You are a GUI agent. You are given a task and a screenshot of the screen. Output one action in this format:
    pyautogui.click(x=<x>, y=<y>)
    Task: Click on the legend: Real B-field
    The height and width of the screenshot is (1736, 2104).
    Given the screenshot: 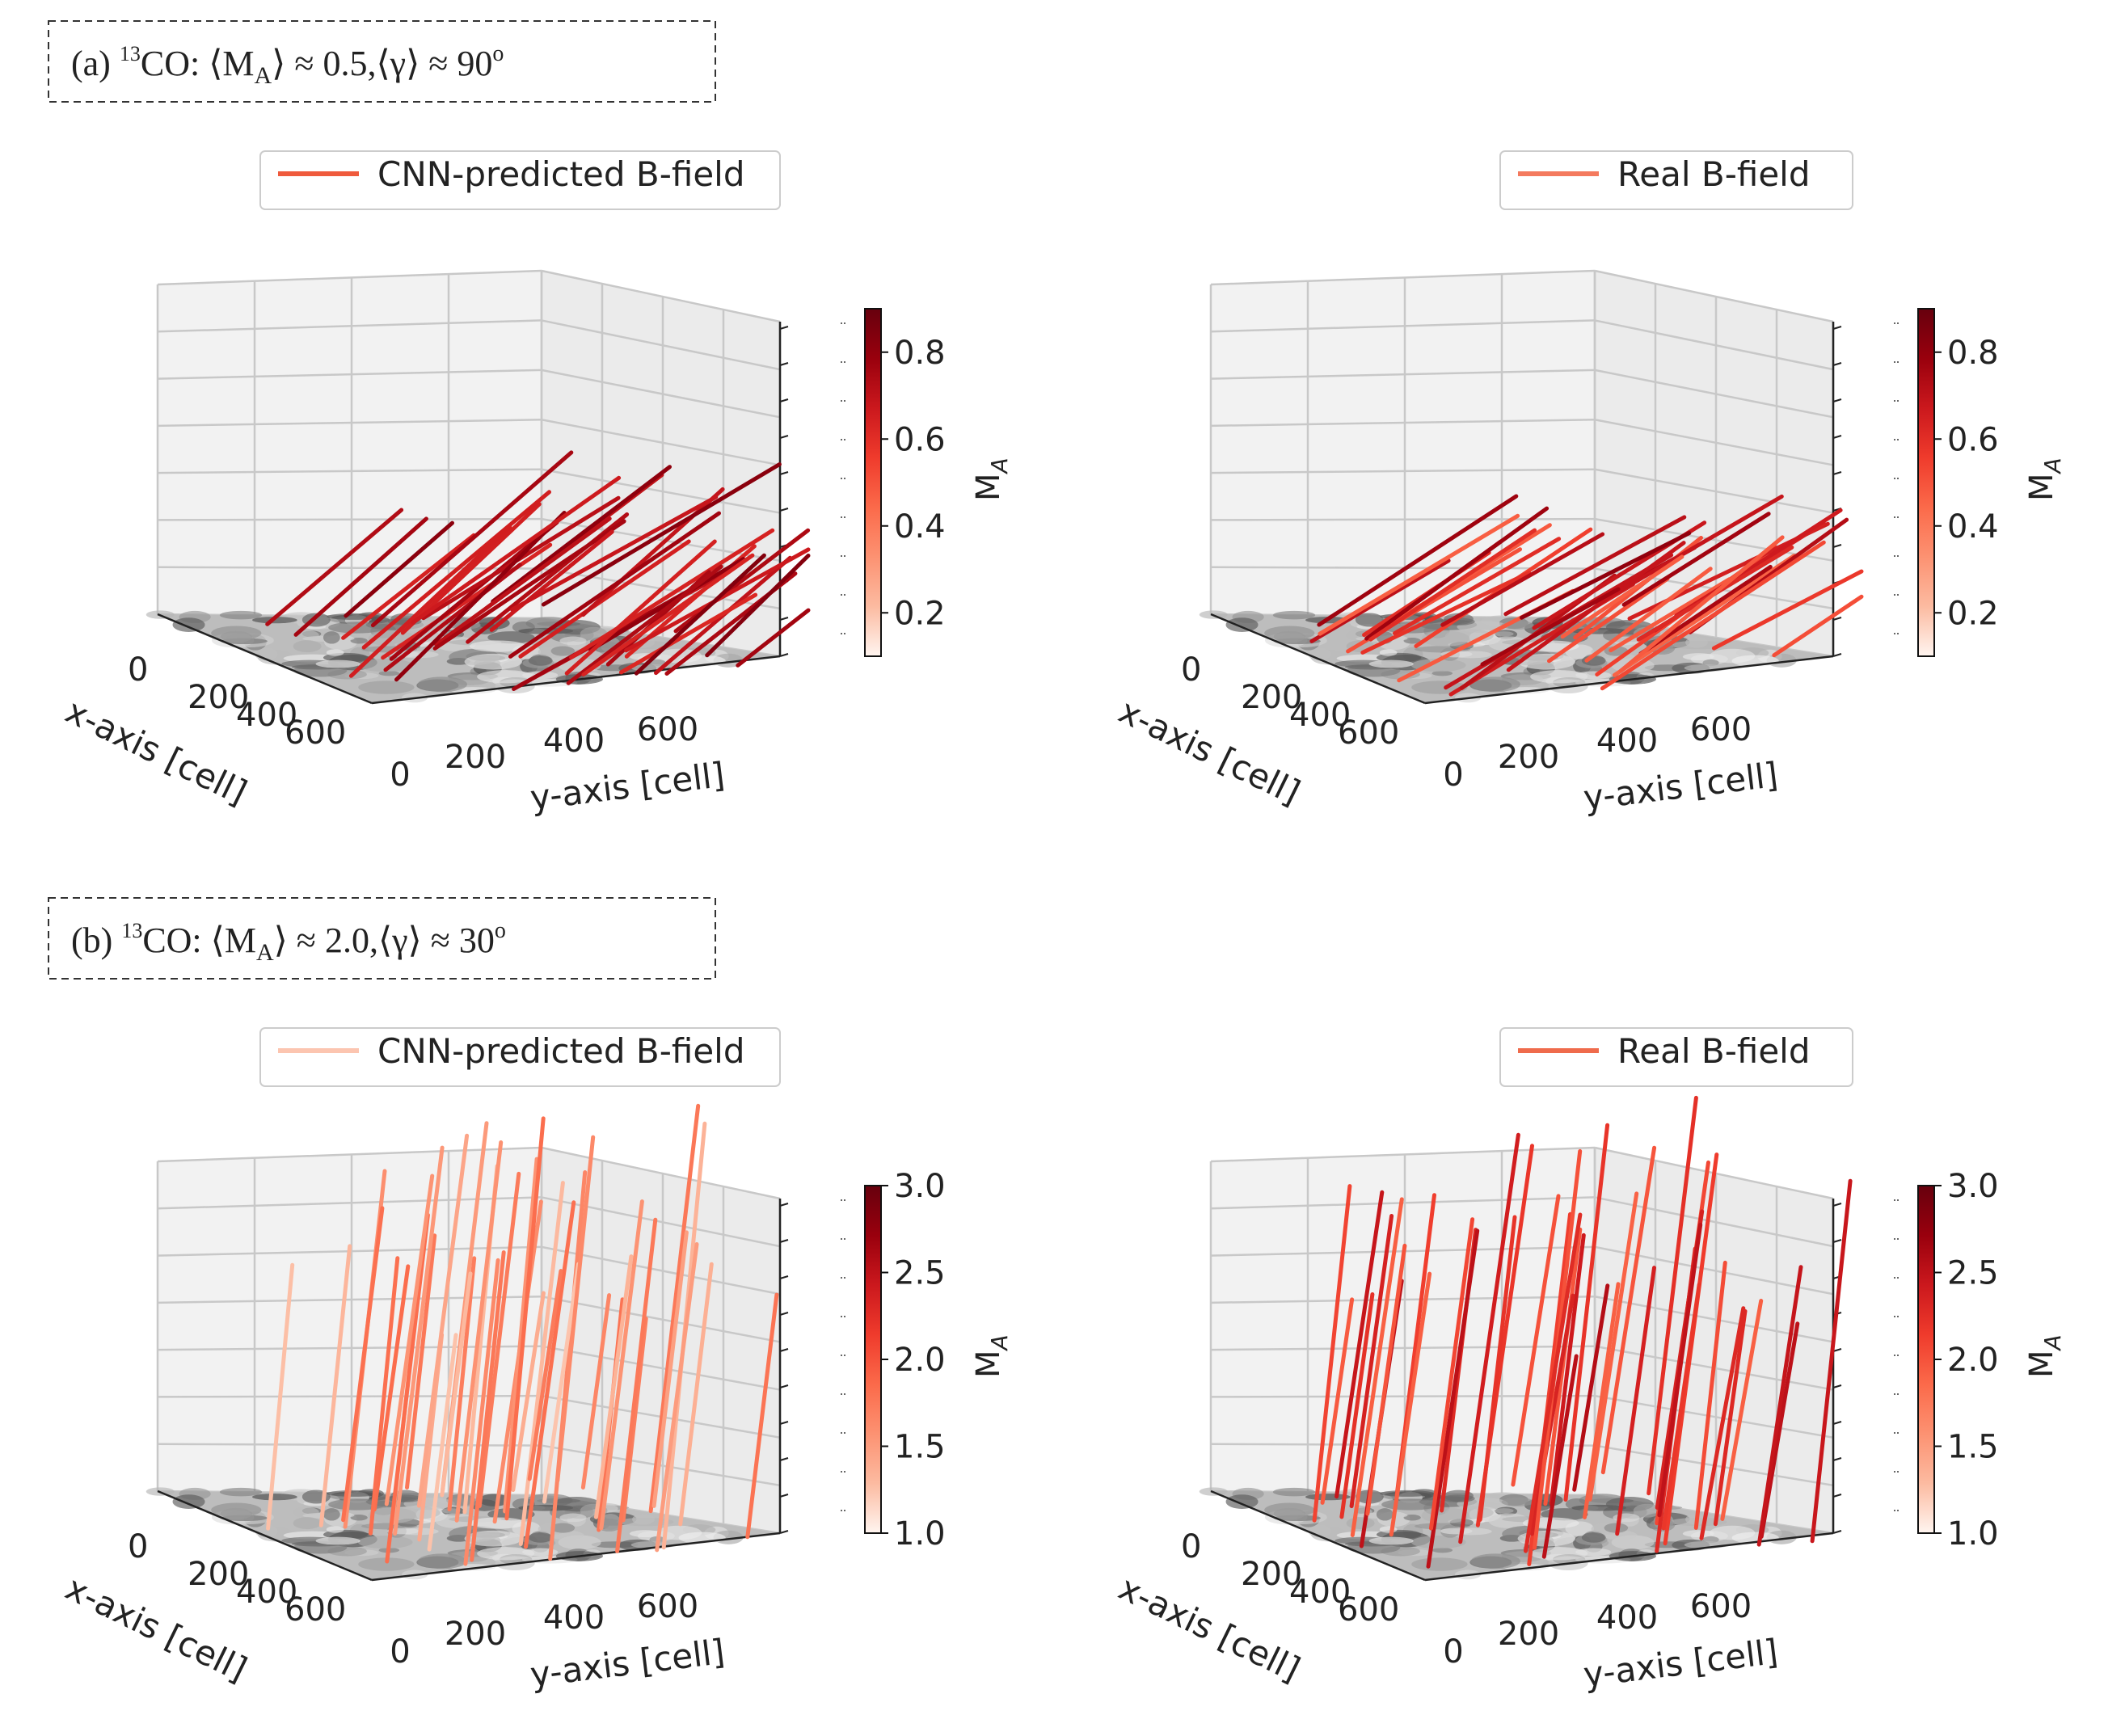 What is the action you would take?
    pyautogui.click(x=1676, y=1057)
    